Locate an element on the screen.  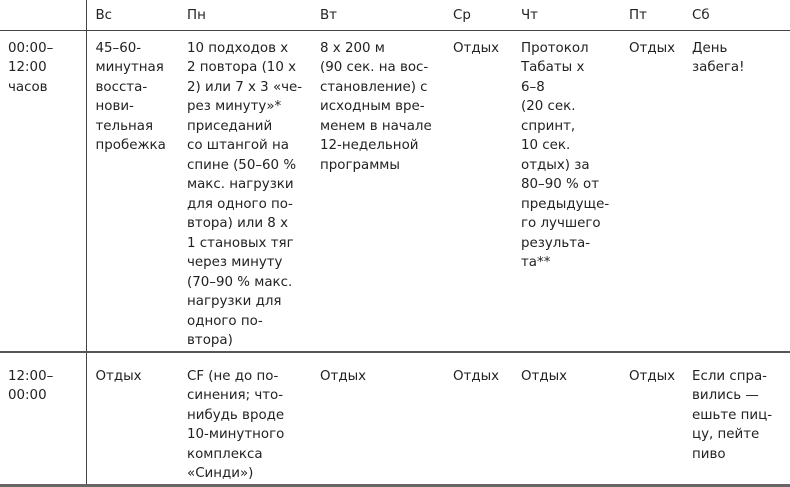
header-tue: Вт is located at coordinates (377, 15).